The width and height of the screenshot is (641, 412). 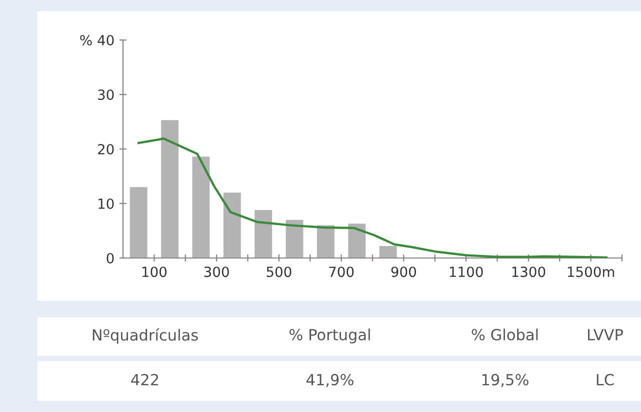 What do you see at coordinates (97, 40) in the screenshot?
I see `y-tick-label: % 40` at bounding box center [97, 40].